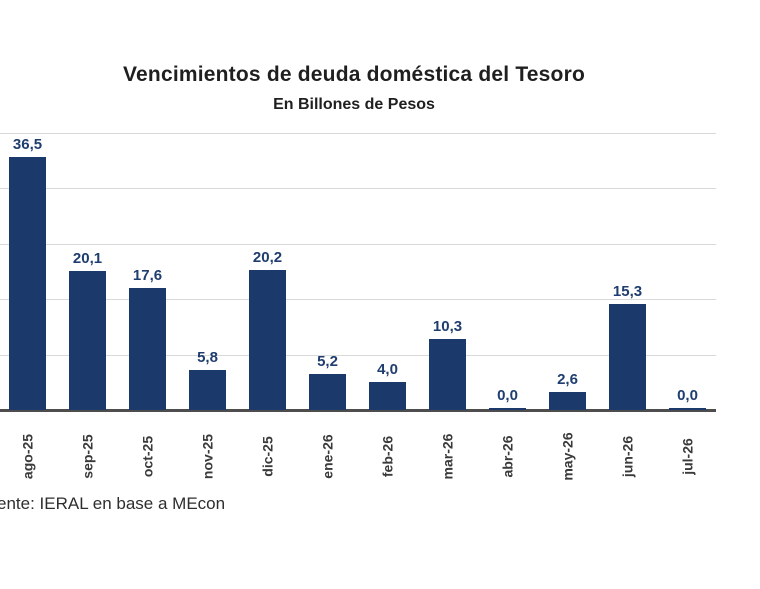 The width and height of the screenshot is (760, 589). I want to click on x-tick-may-26: may-26, so click(567, 456).